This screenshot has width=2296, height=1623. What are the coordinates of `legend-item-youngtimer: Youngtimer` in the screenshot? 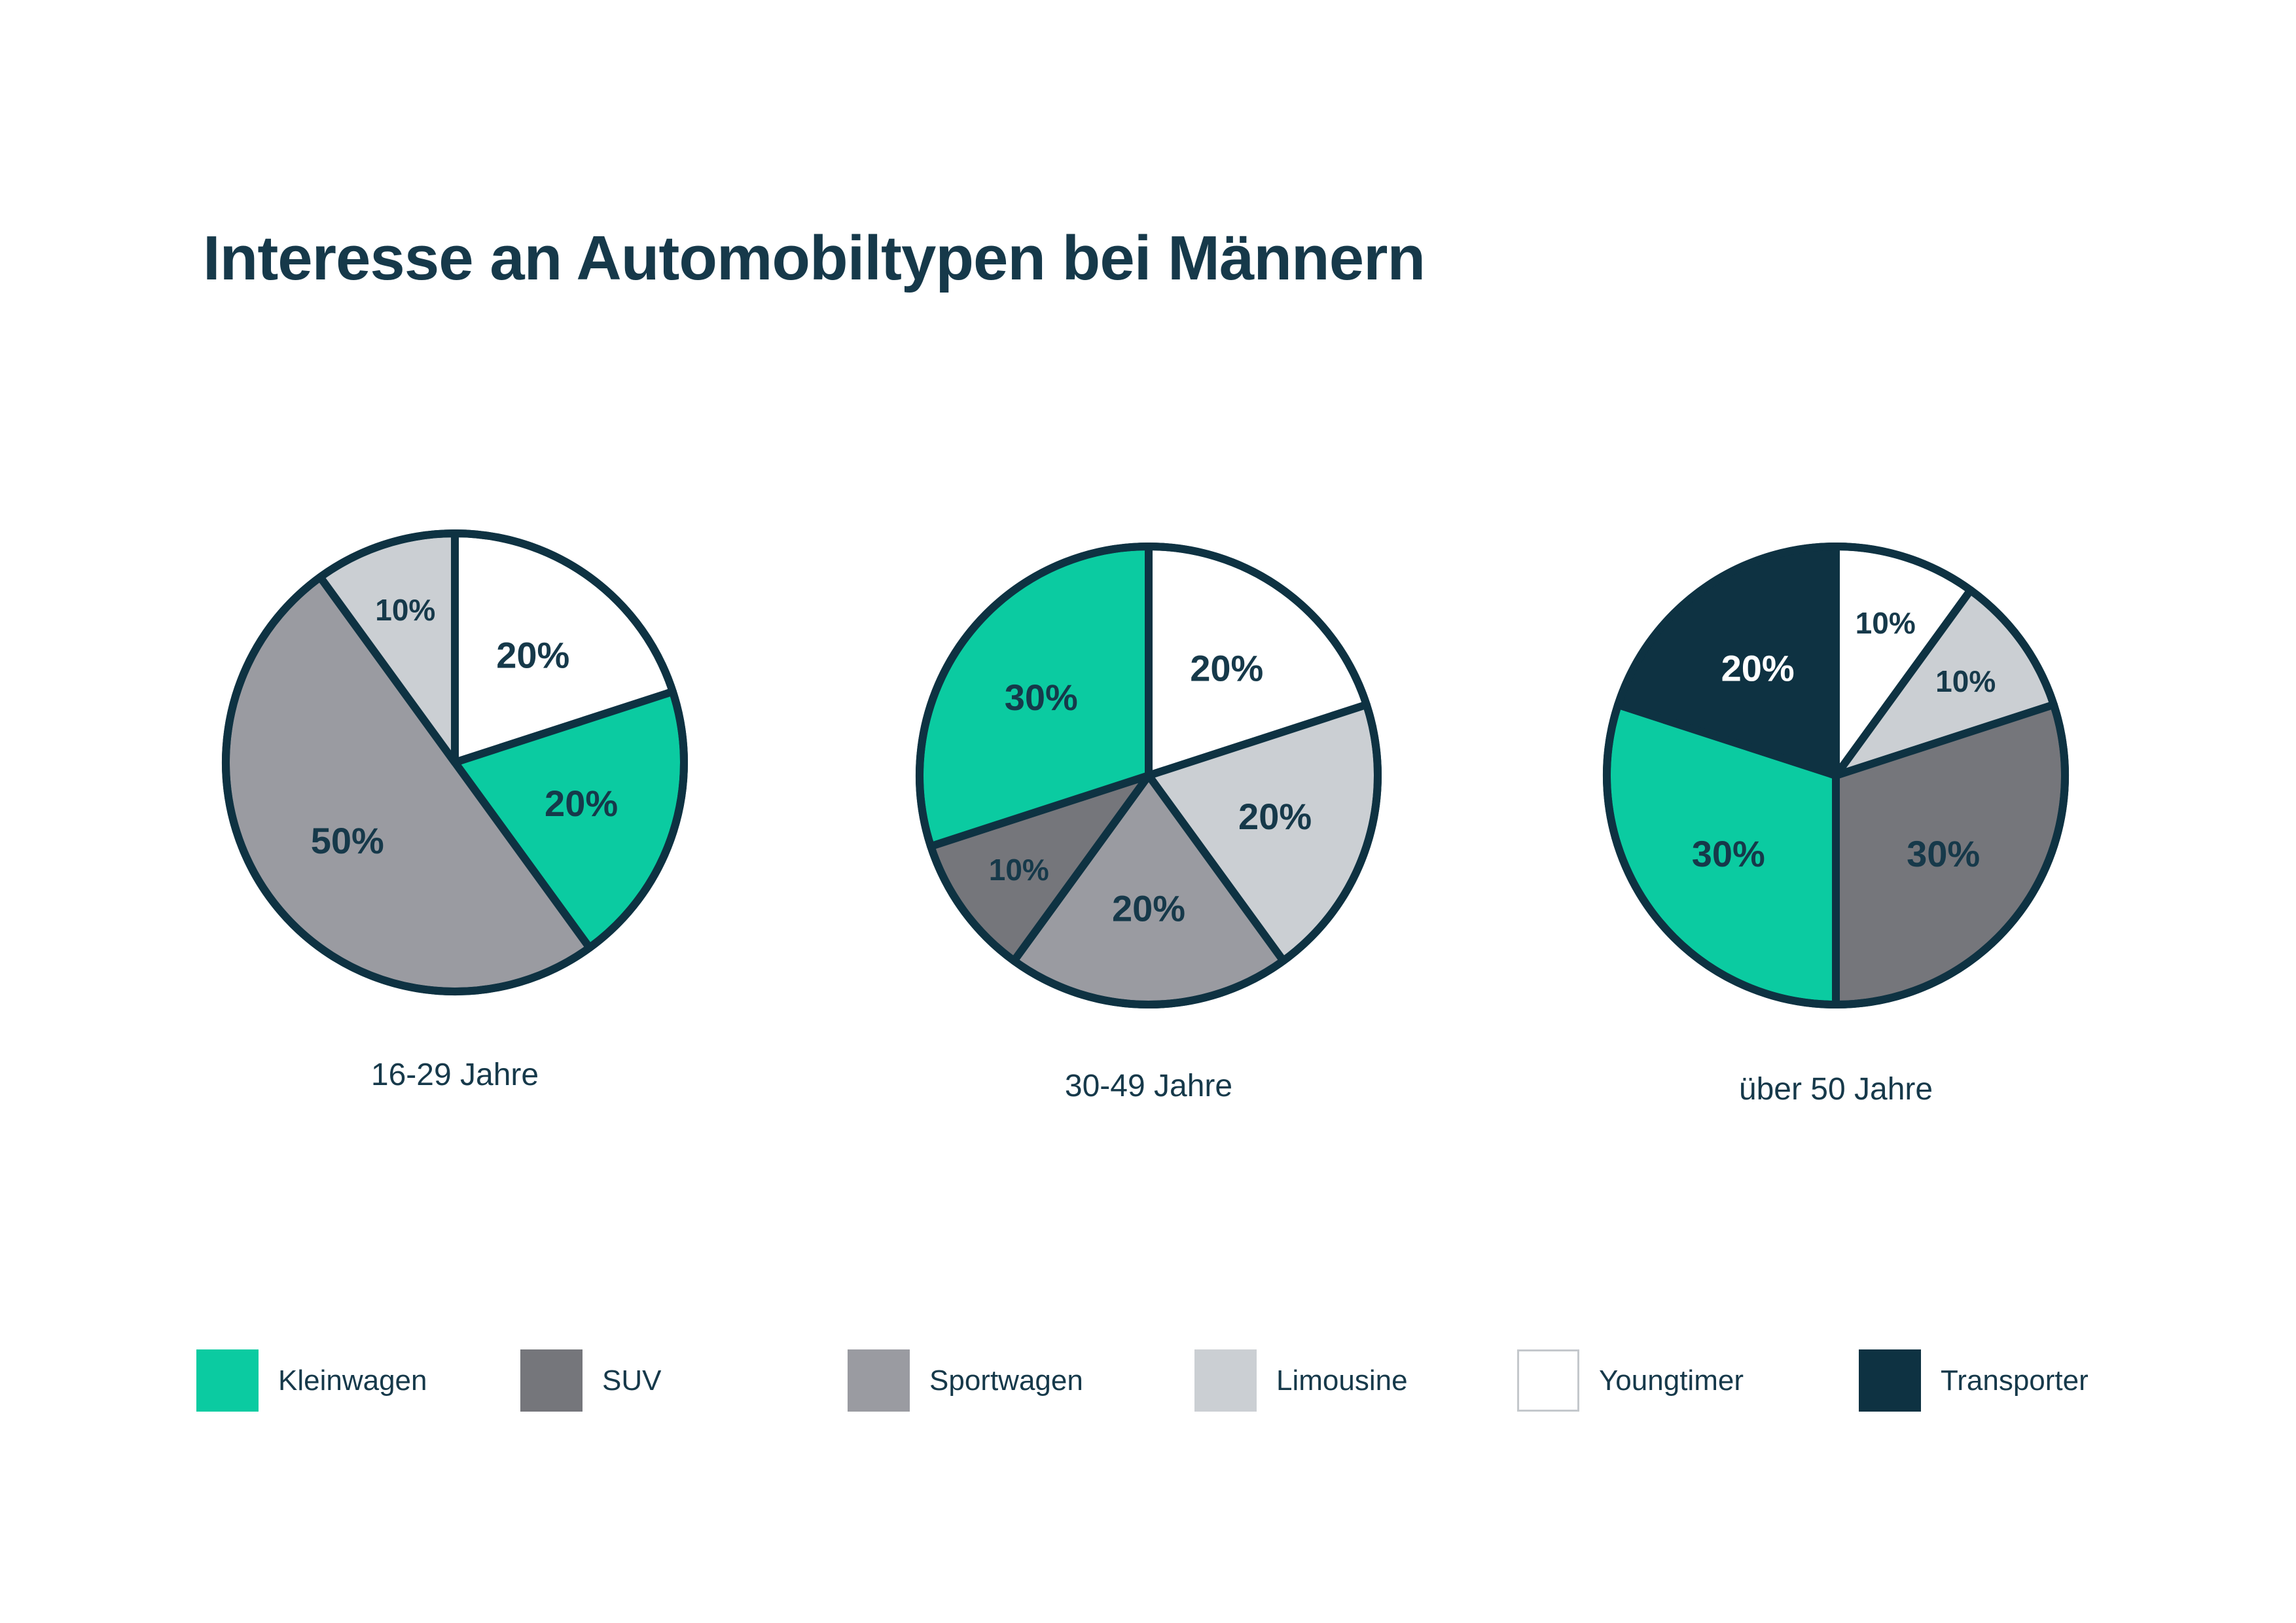 It's located at (1630, 1380).